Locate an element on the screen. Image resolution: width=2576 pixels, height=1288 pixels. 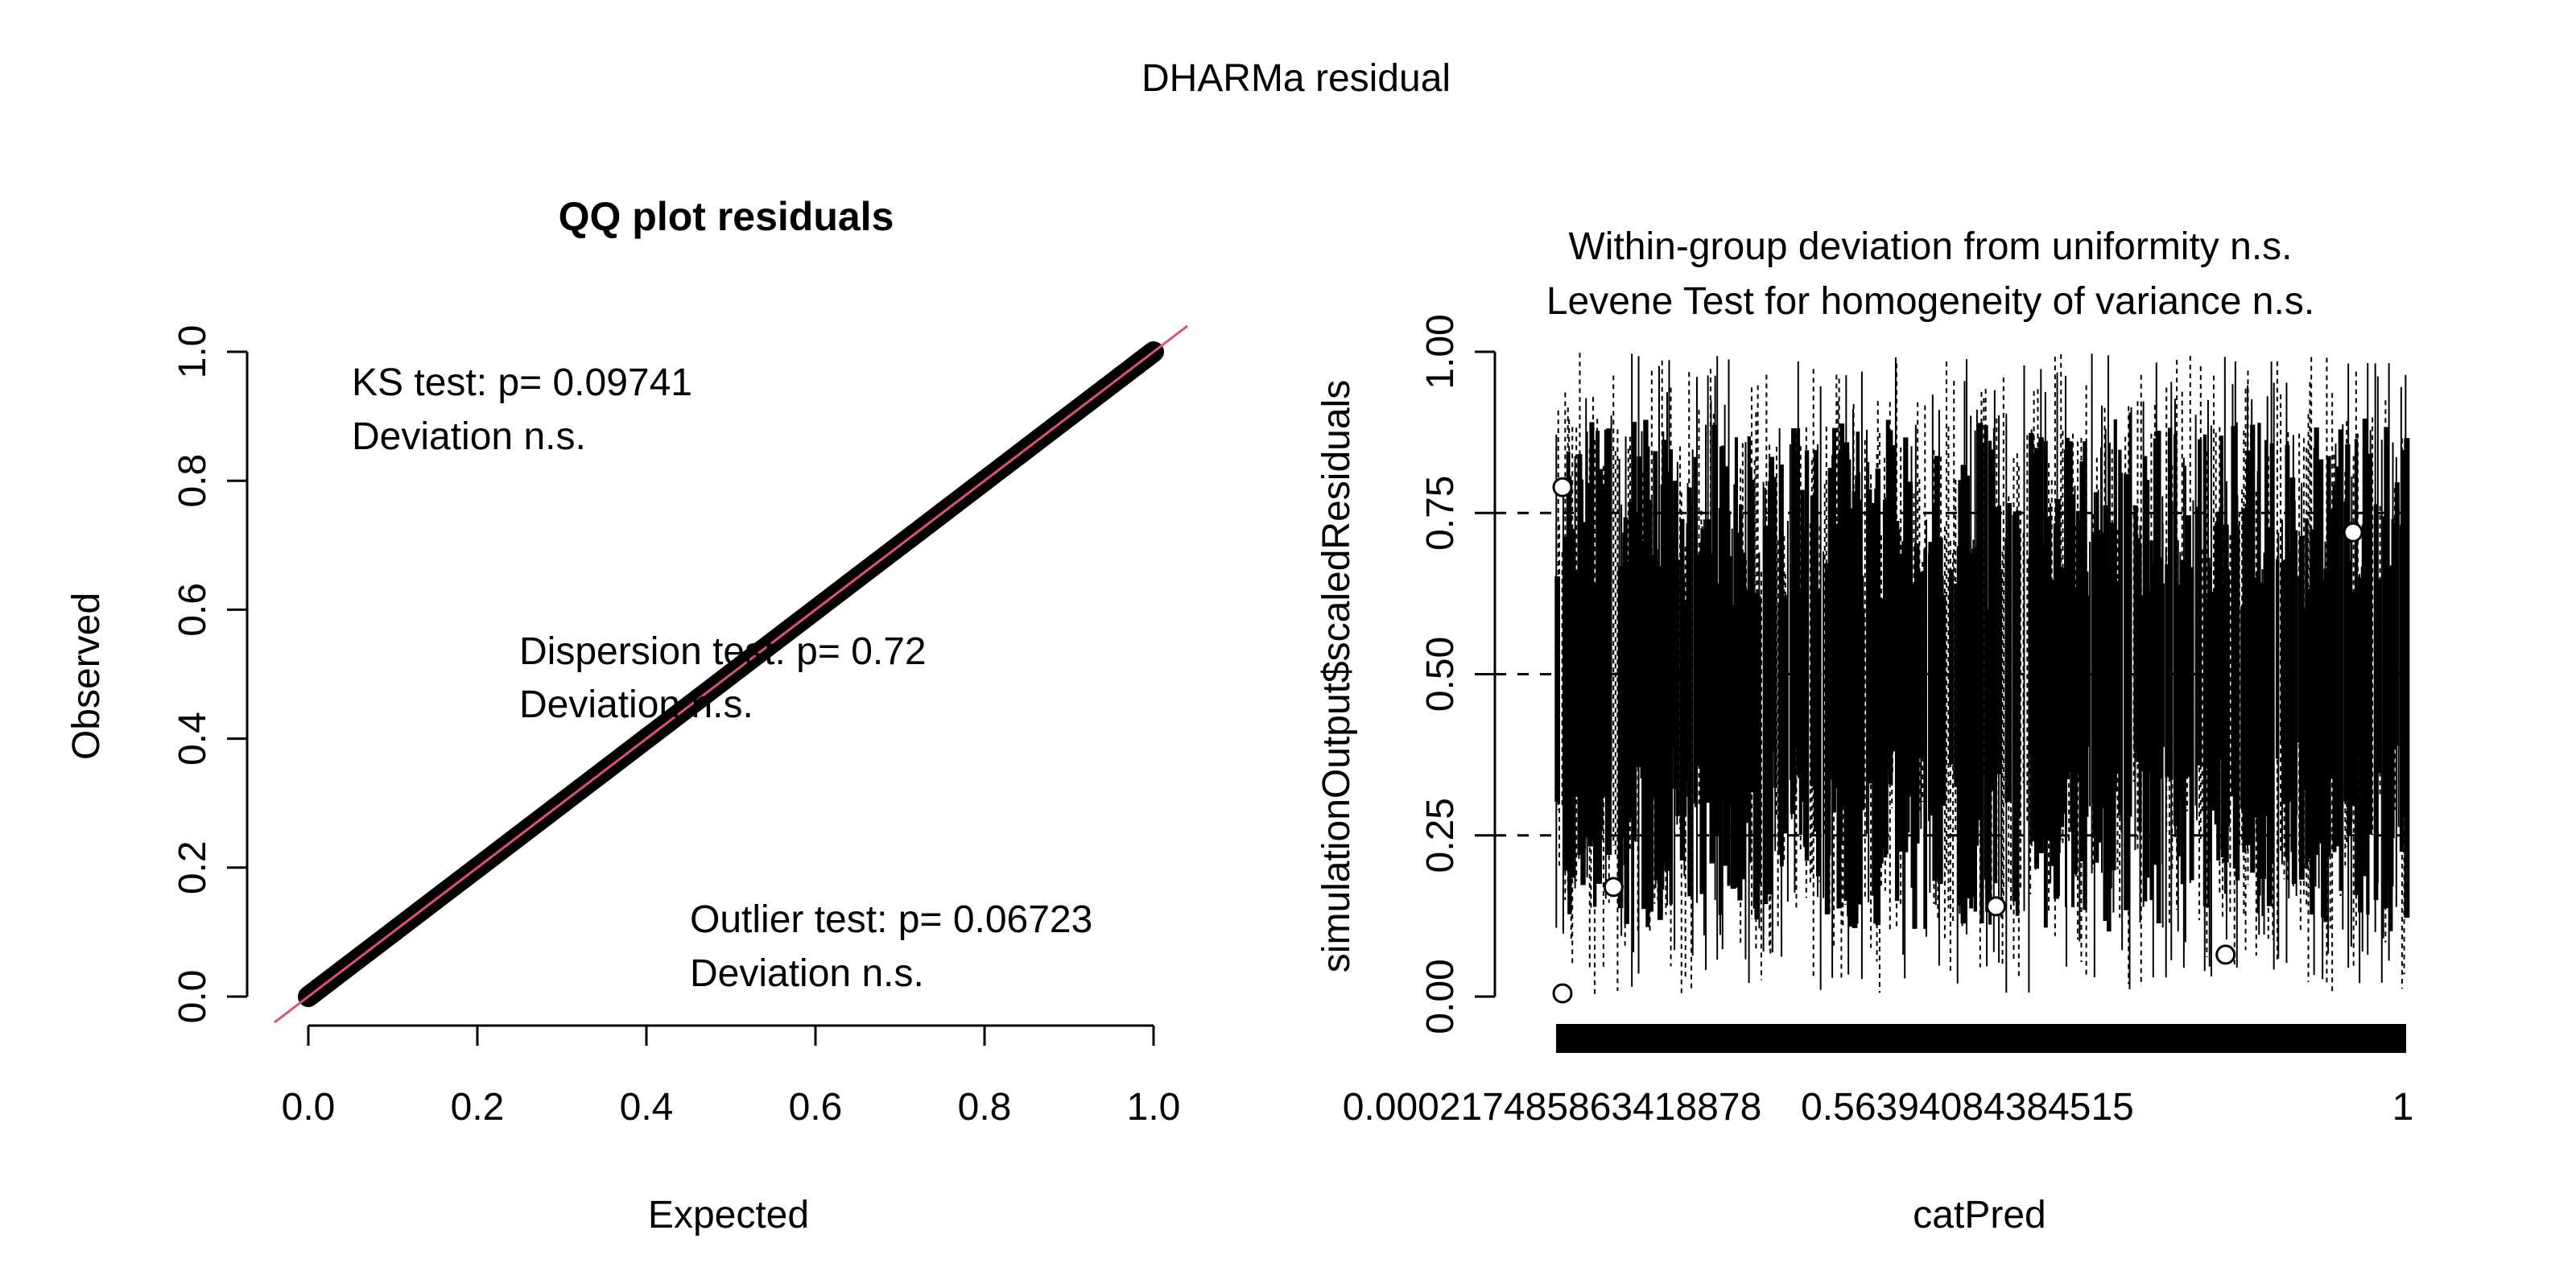
qq-x-axis: 0.0 0.2 0.4 0.6 0.8 1.0 is located at coordinates (731, 1076).